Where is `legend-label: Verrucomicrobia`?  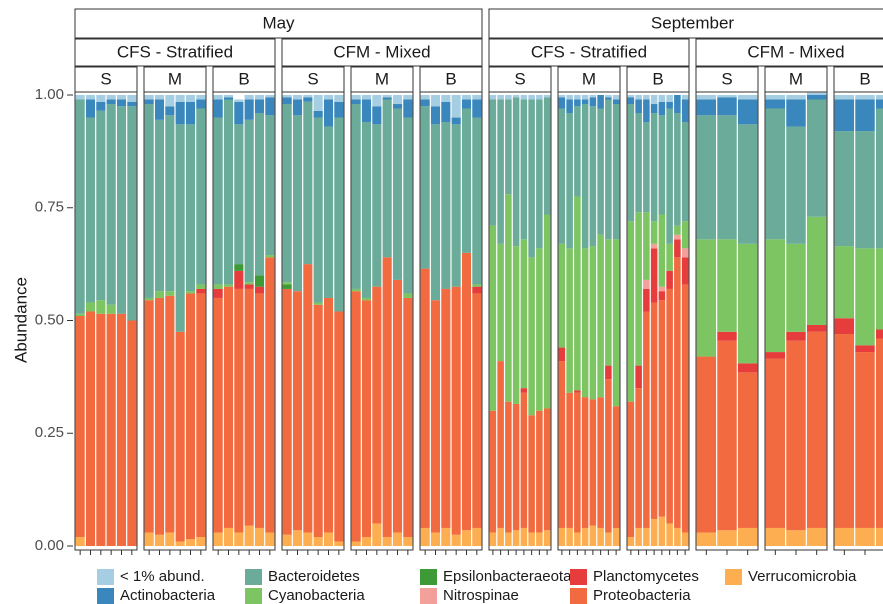
legend-label: Verrucomicrobia is located at coordinates (802, 576).